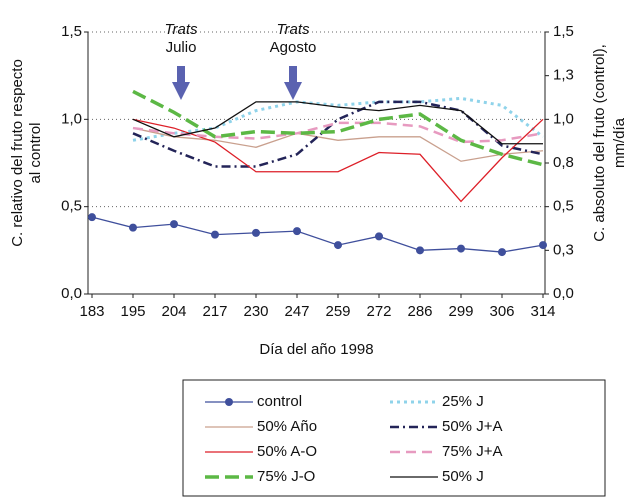  What do you see at coordinates (316, 349) in the screenshot?
I see `x-axis-title: Día del año 1998` at bounding box center [316, 349].